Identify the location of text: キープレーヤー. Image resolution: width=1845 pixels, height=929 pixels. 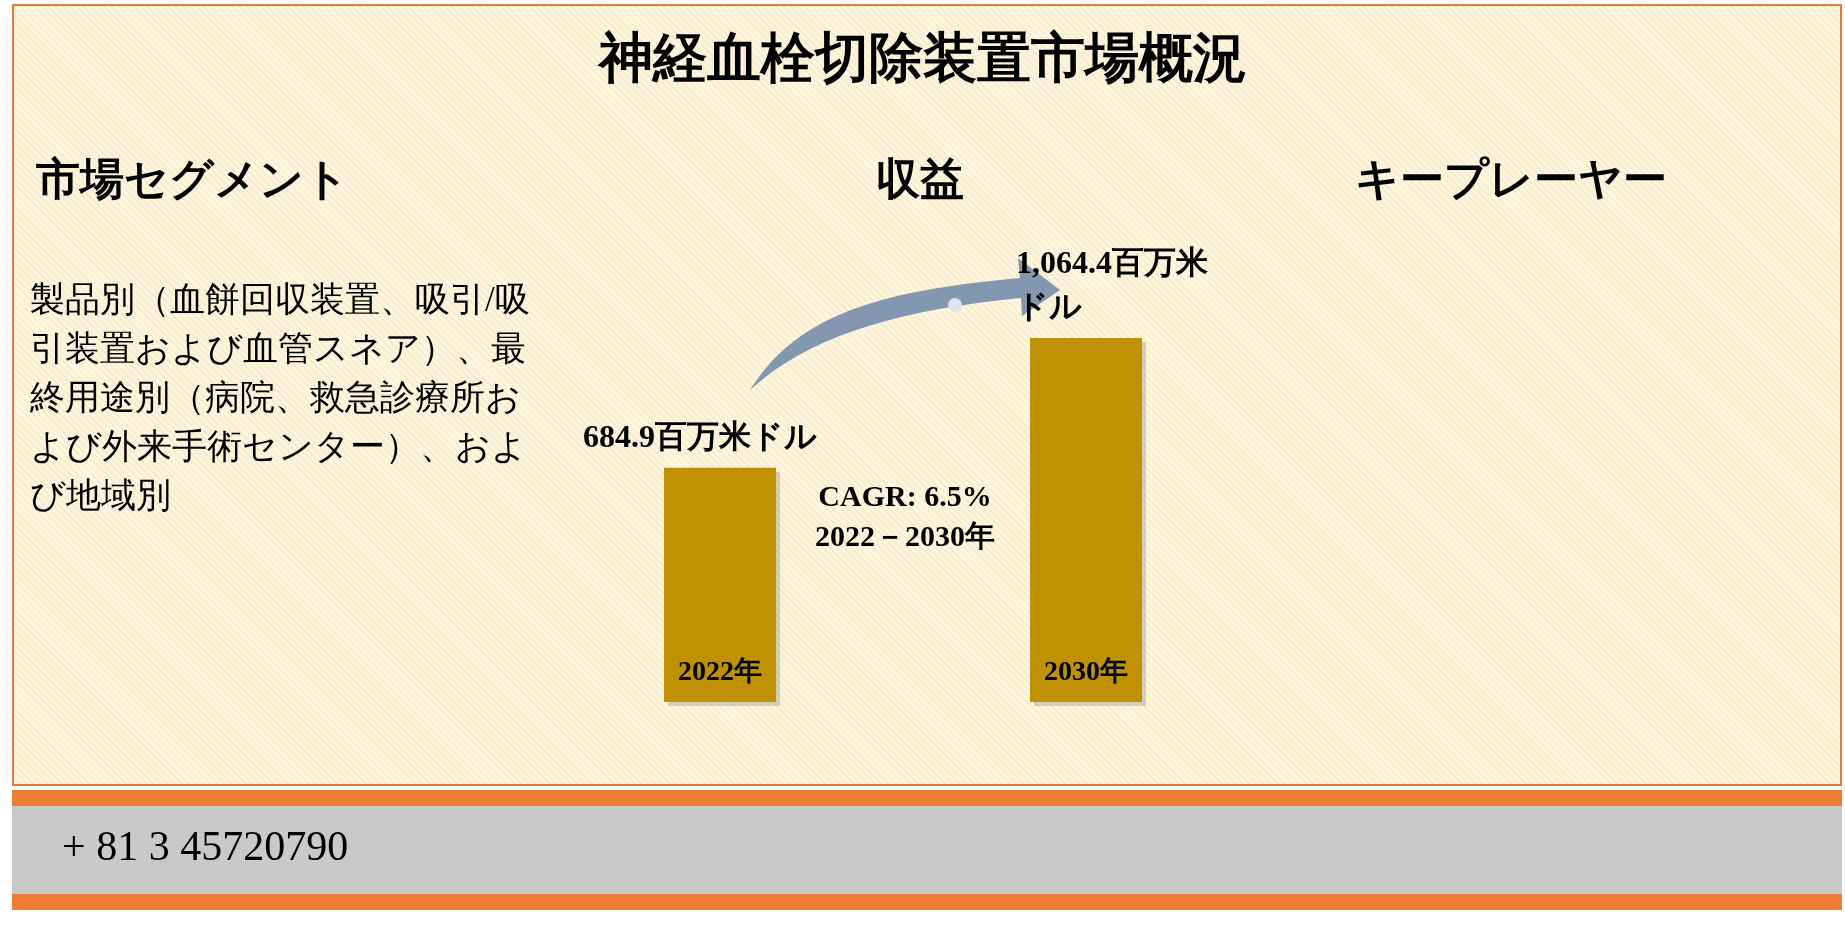
(1511, 180).